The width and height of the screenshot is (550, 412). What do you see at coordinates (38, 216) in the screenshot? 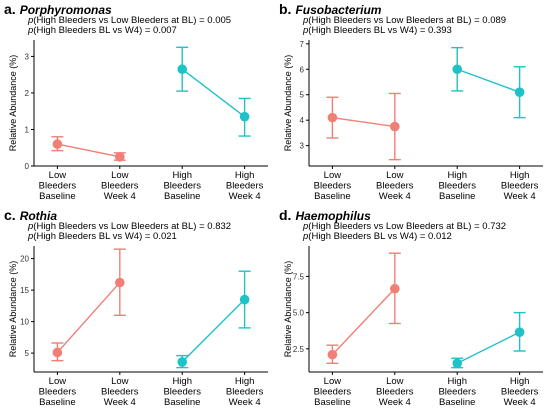
I see `genus-name: Rothia` at bounding box center [38, 216].